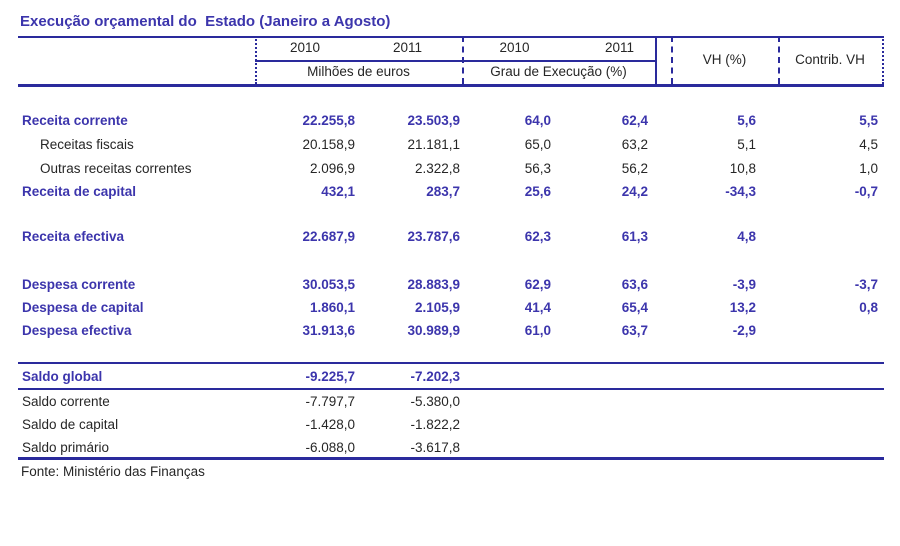 Image resolution: width=900 pixels, height=546 pixels. What do you see at coordinates (328, 236) in the screenshot?
I see `value-meur-2010: 22.687,9` at bounding box center [328, 236].